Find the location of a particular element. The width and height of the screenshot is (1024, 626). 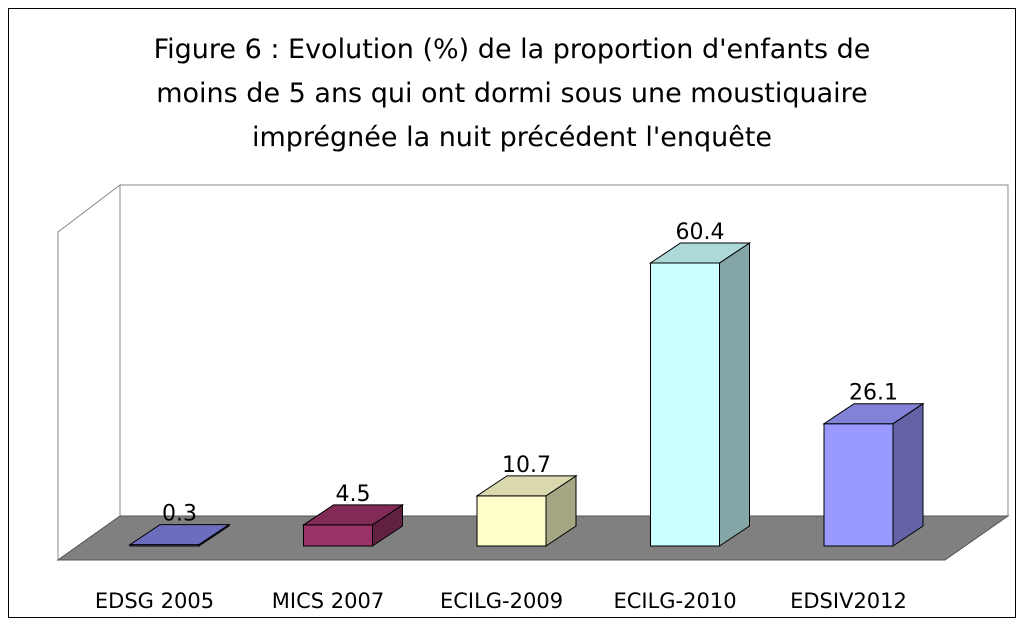

data-label: 60.4 is located at coordinates (700, 232).